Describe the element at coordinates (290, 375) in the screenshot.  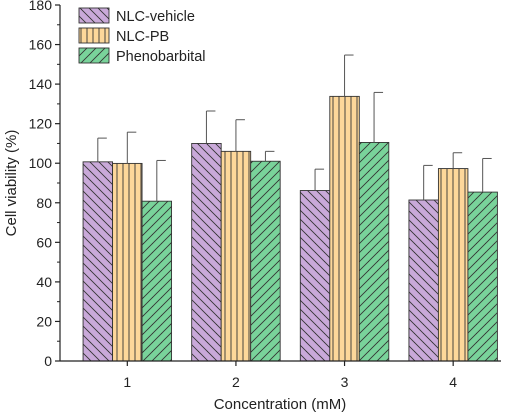
I see `x-ticks: 1 2 3 4` at that location.